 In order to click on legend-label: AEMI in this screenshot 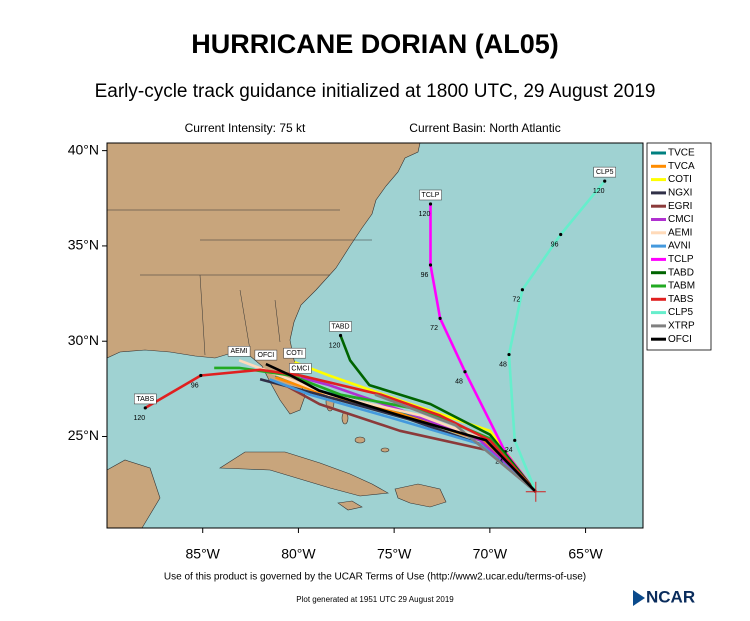, I will do `click(680, 232)`.